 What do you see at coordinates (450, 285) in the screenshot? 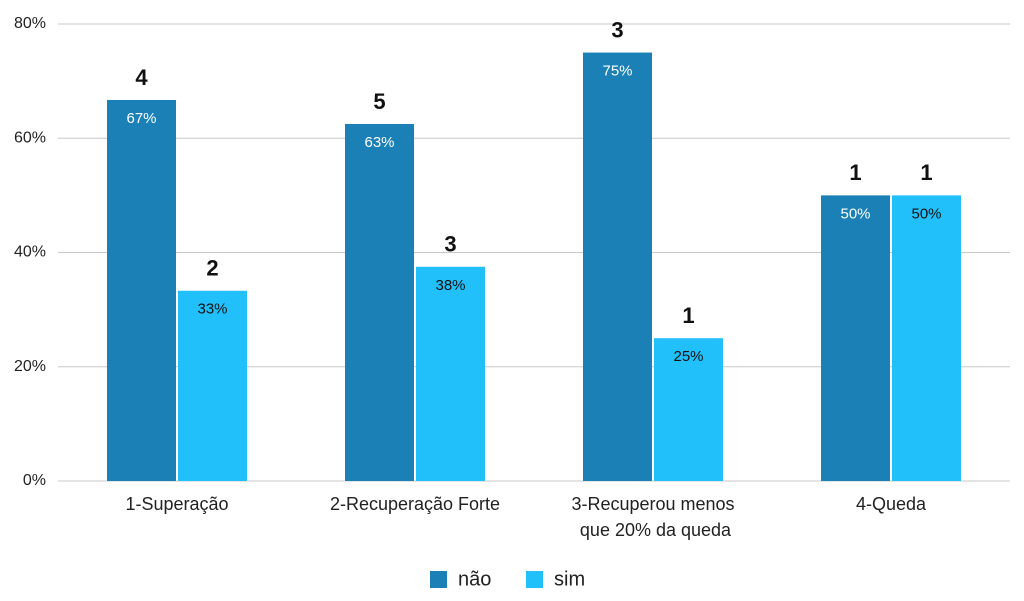
I see `value-label: 38%` at bounding box center [450, 285].